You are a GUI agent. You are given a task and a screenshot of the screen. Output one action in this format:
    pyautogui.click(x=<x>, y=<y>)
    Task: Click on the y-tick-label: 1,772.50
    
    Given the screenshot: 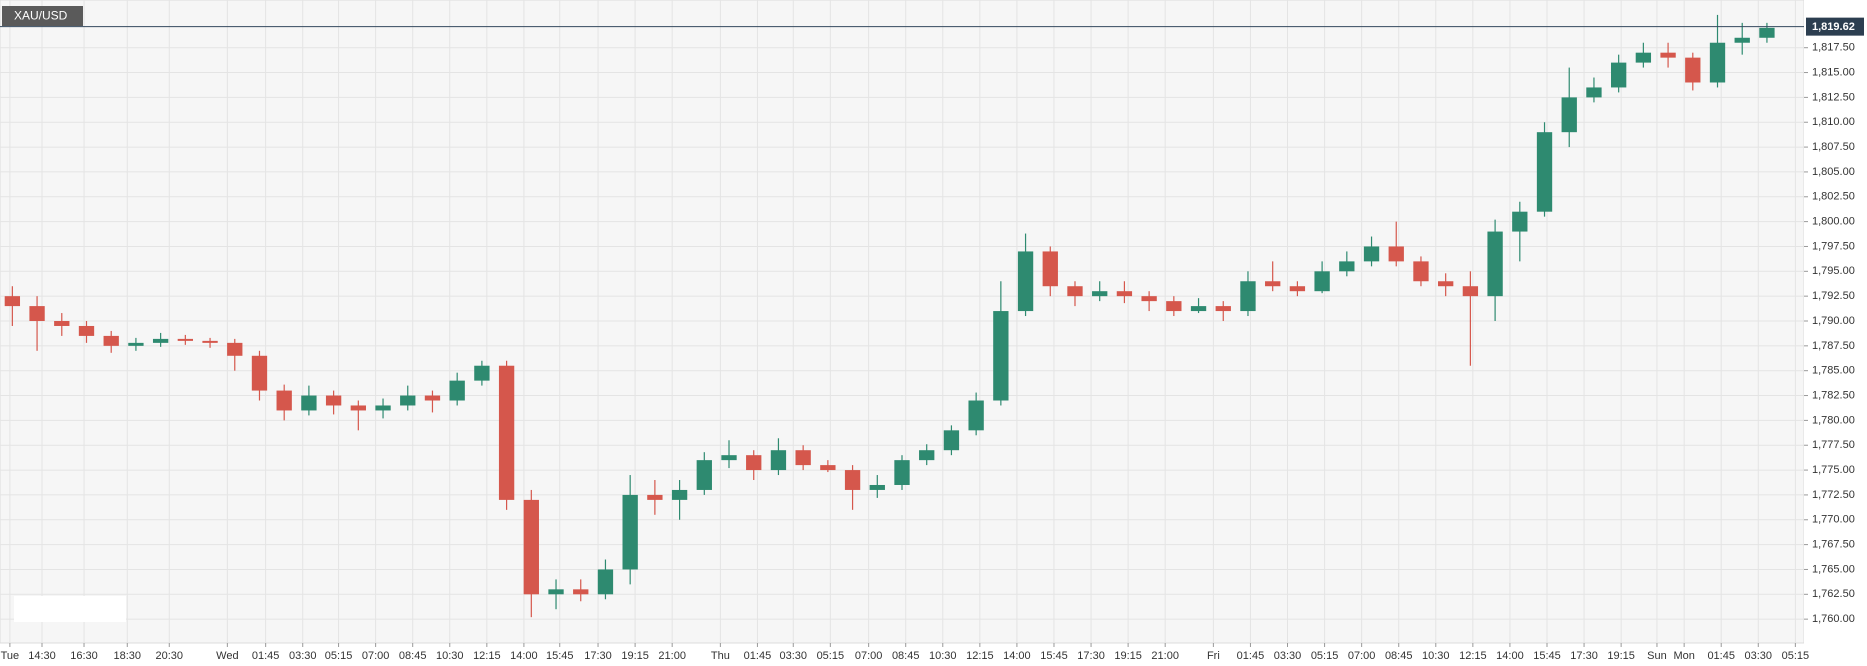 What is the action you would take?
    pyautogui.click(x=1833, y=495)
    